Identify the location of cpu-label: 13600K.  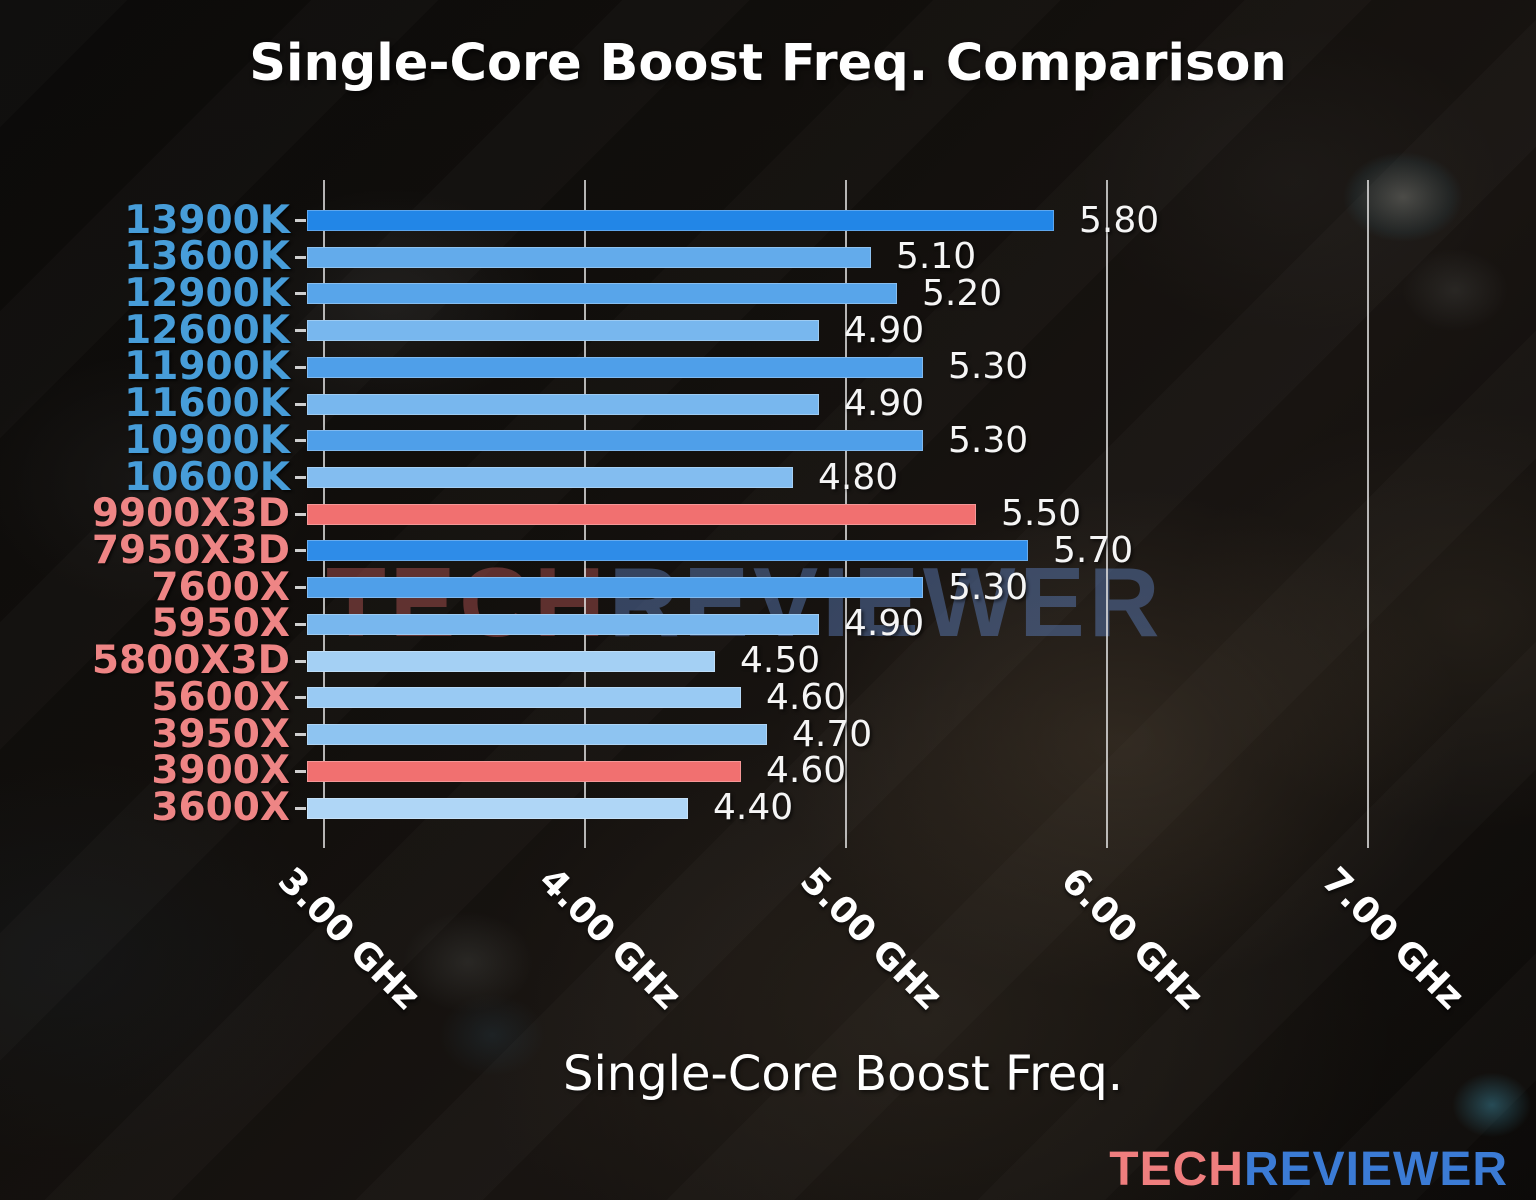
(207, 257).